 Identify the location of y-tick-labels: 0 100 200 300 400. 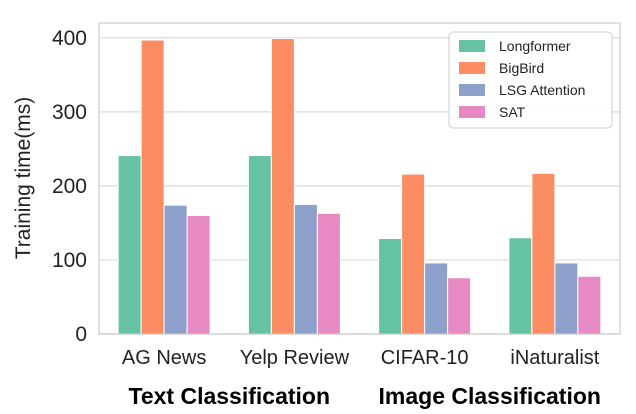
(69, 186).